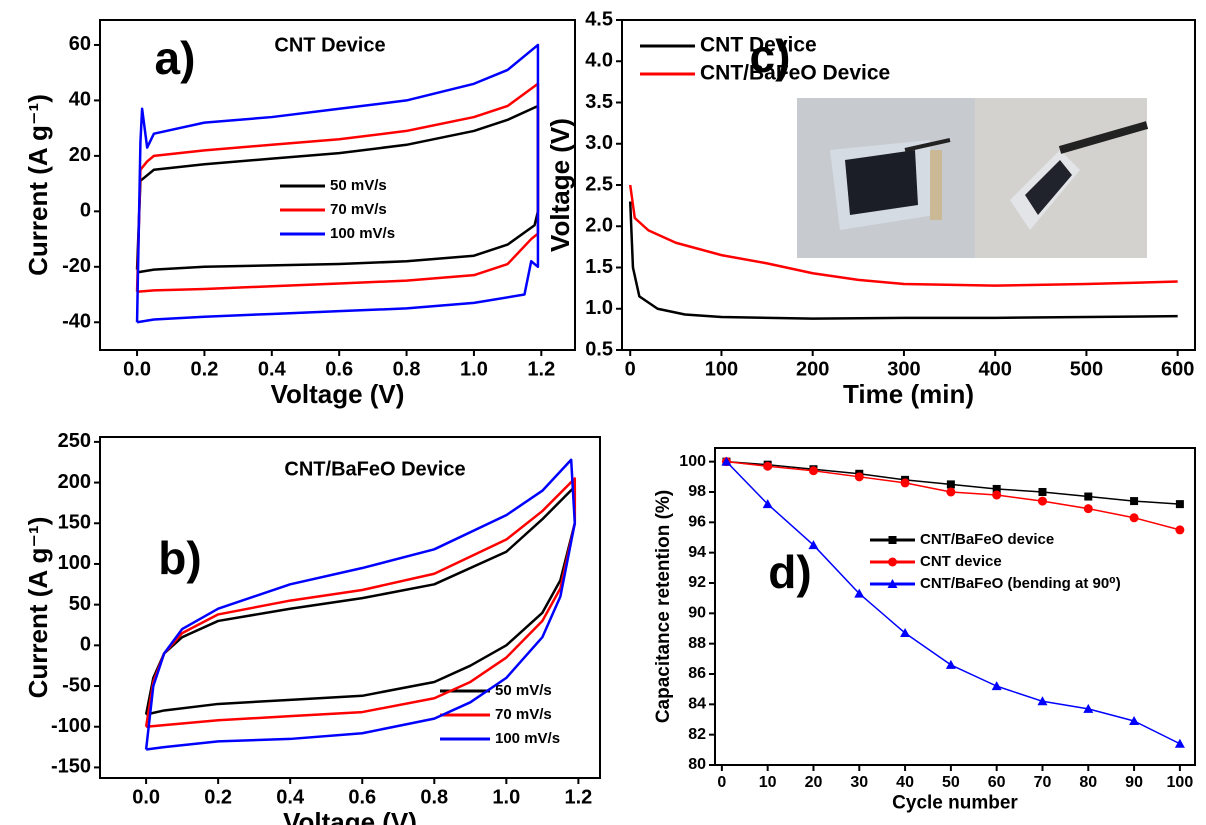 This screenshot has width=1206, height=825. What do you see at coordinates (80, 604) in the screenshot?
I see `y-tick-label: 50` at bounding box center [80, 604].